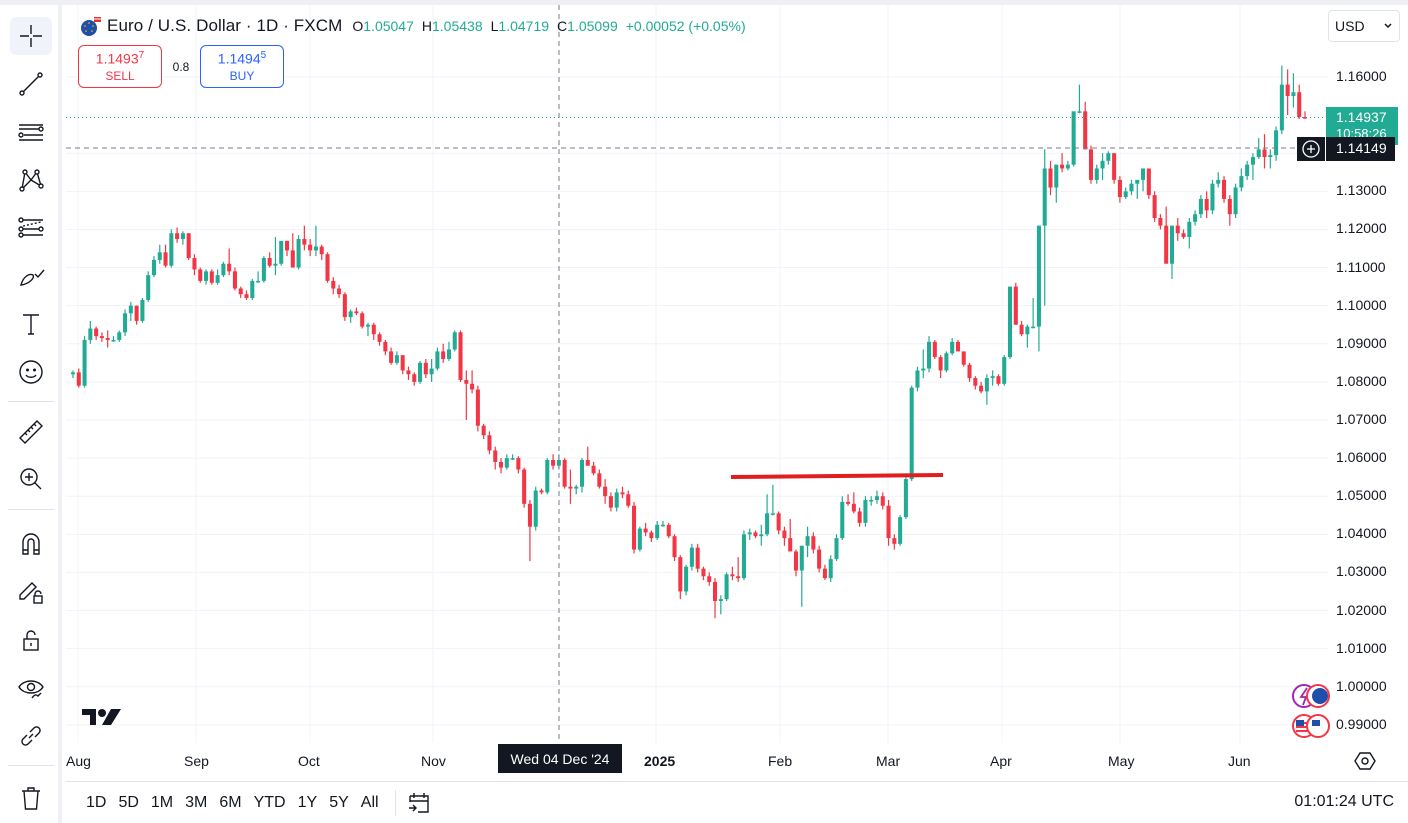  I want to click on unlock-icon, so click(31, 640).